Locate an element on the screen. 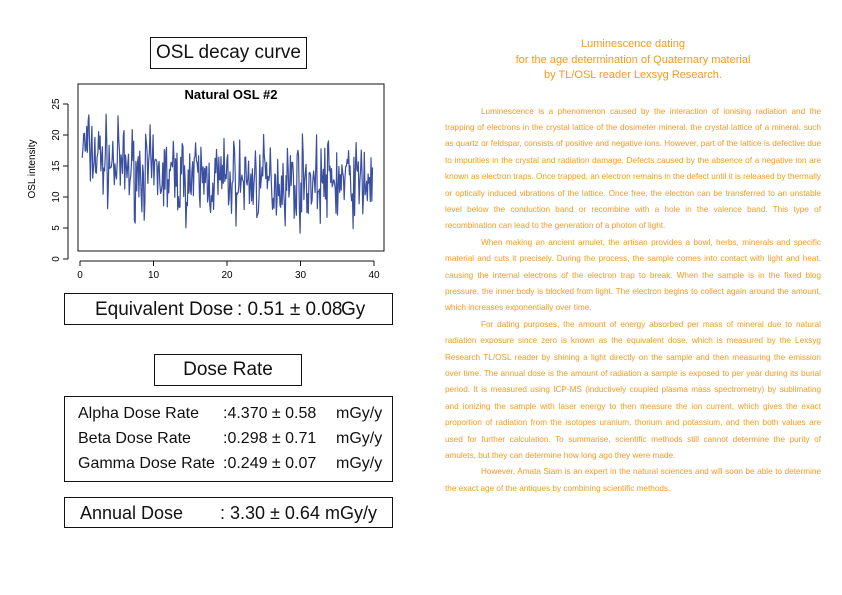 This screenshot has width=842, height=595. gamma-dose-rate-label: Gamma Dose Rate is located at coordinates (146, 463).